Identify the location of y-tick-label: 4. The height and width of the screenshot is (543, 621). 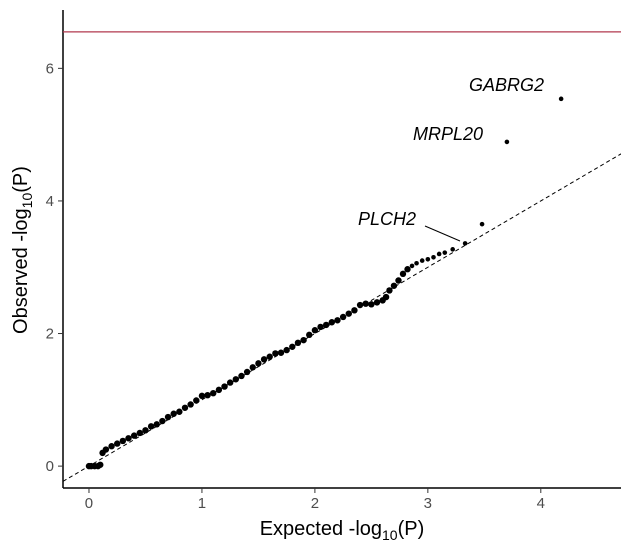
(50, 201).